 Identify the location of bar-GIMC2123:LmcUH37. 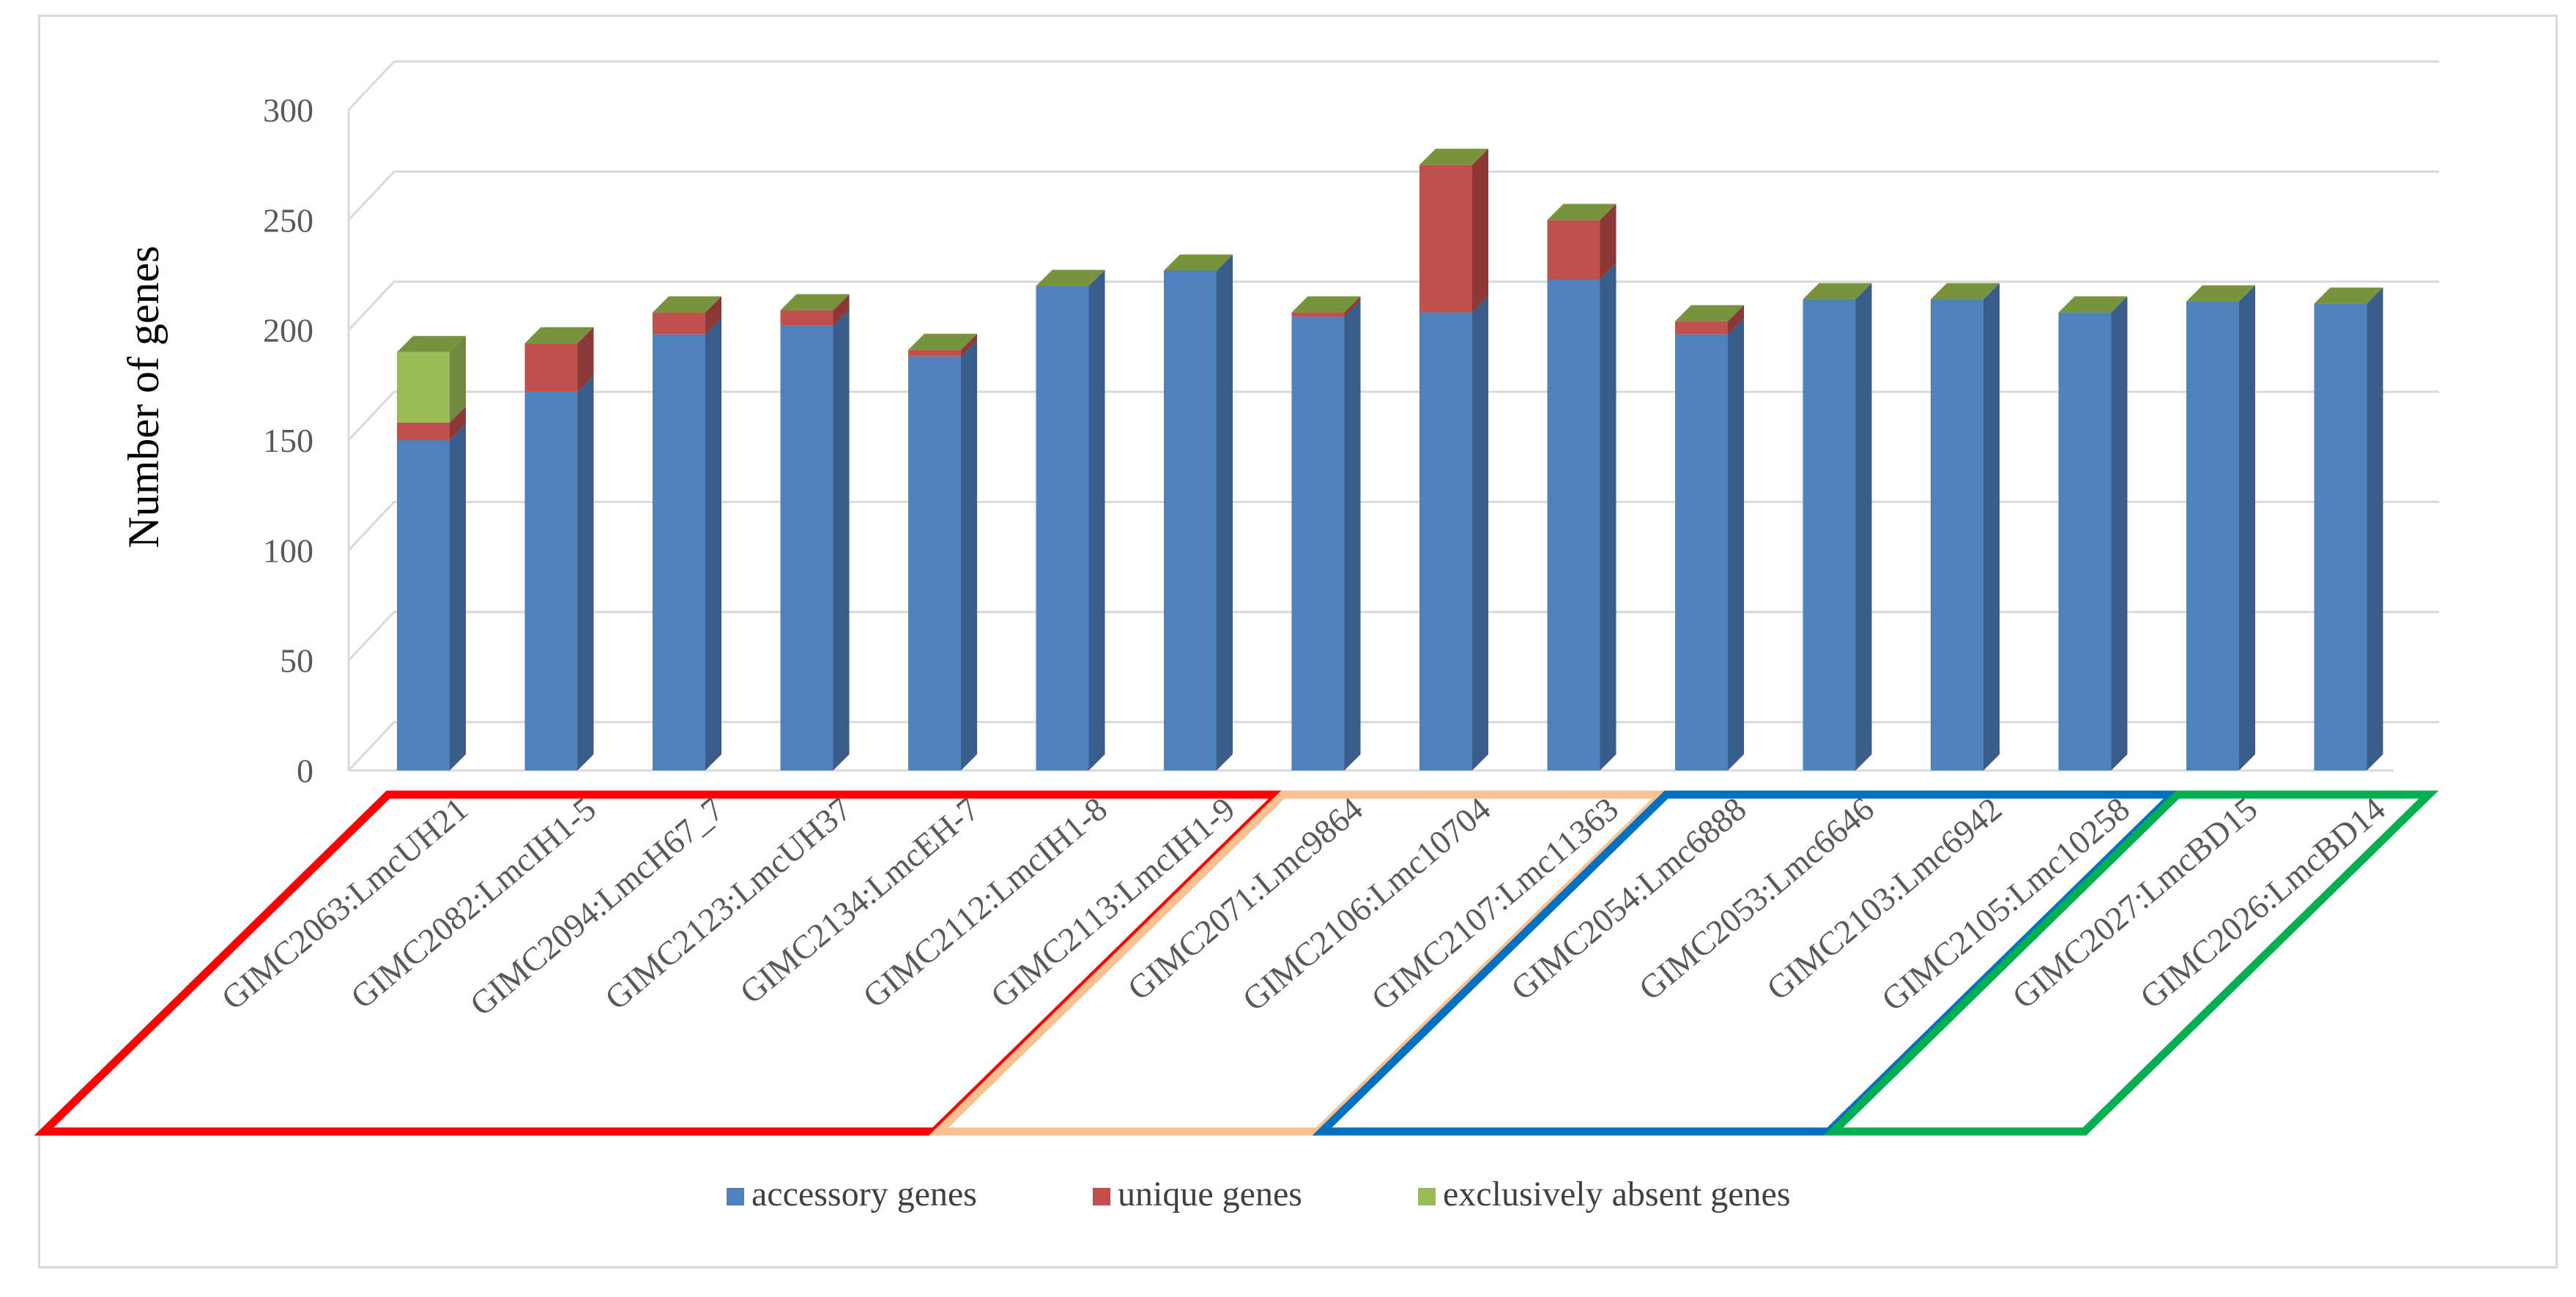
(815, 532).